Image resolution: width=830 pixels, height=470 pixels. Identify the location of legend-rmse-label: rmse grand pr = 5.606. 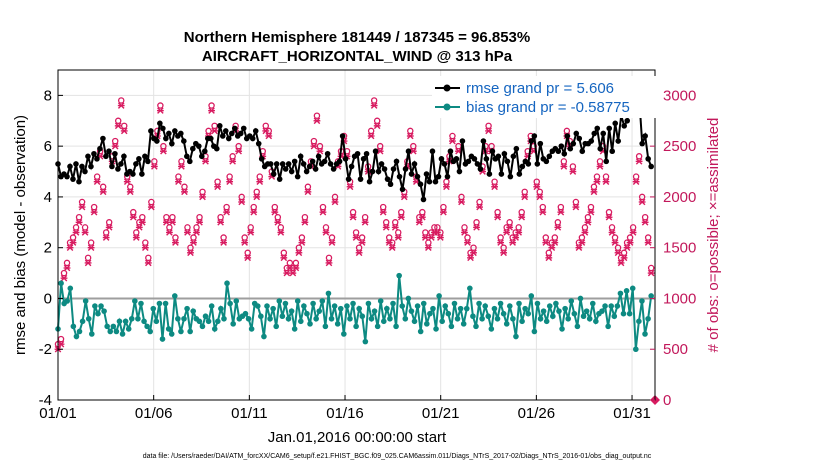
(540, 88).